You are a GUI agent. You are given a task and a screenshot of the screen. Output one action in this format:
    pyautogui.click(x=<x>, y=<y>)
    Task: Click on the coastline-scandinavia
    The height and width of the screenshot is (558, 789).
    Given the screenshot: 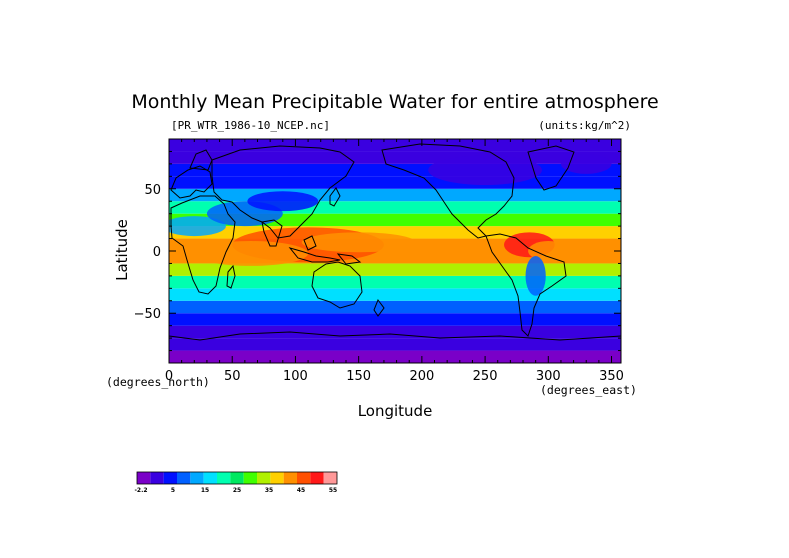 What is the action you would take?
    pyautogui.click(x=201, y=160)
    